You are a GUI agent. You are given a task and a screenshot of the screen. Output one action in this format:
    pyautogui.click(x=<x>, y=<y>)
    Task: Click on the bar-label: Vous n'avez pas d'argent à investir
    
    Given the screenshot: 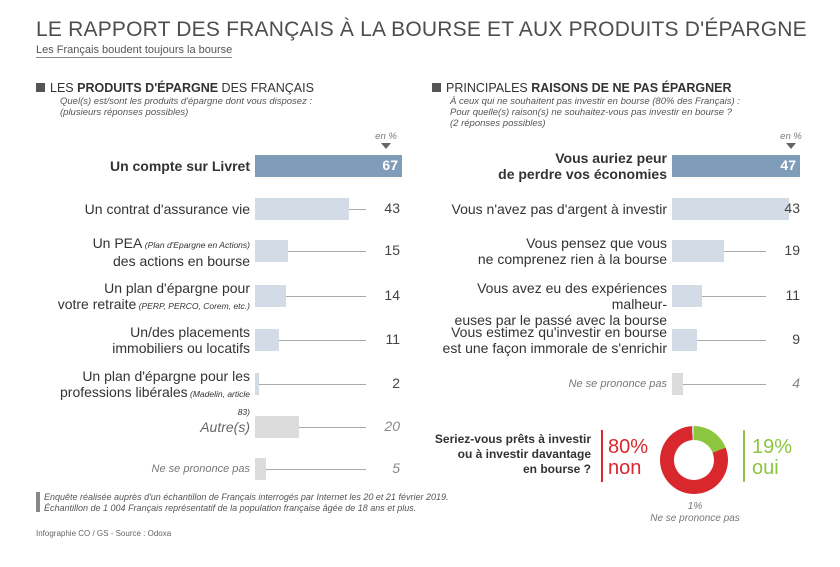 What is the action you would take?
    pyautogui.click(x=543, y=209)
    